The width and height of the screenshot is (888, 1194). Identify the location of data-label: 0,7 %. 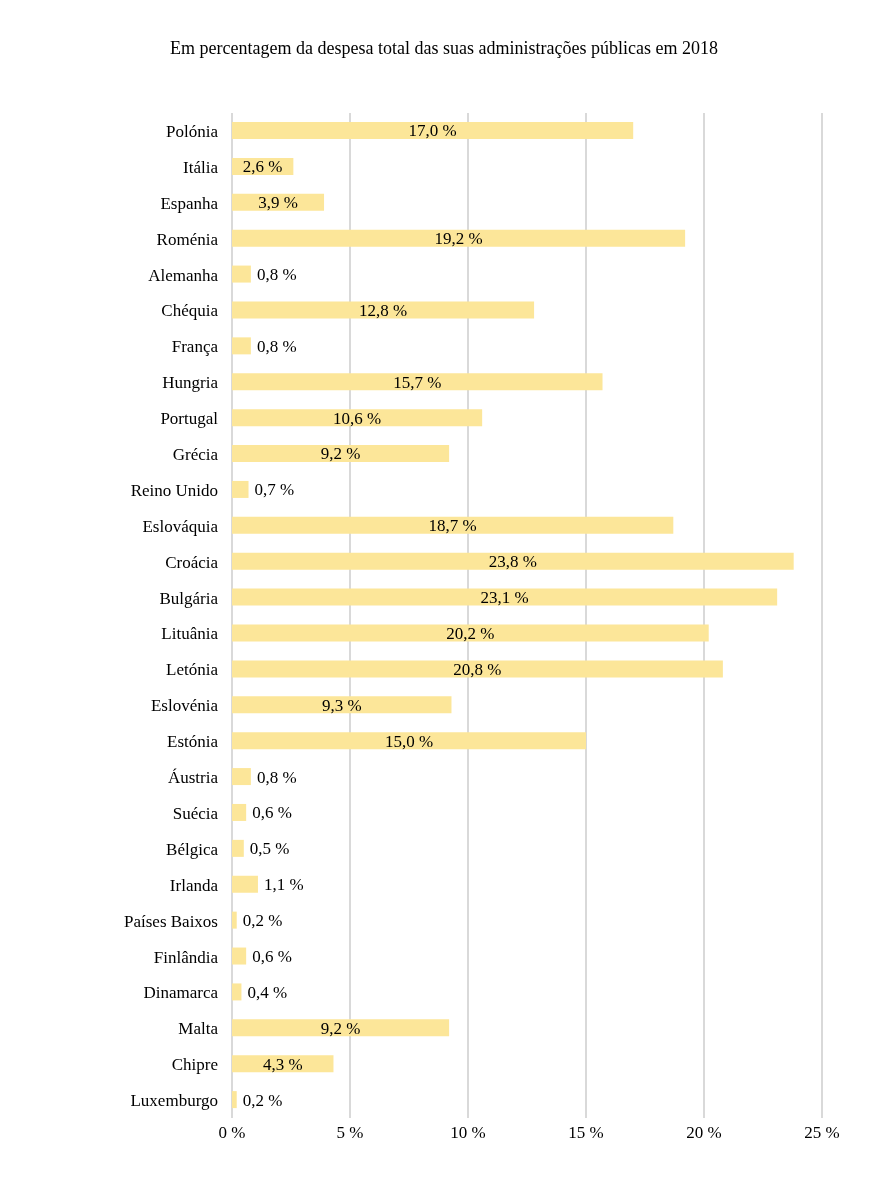
(274, 490).